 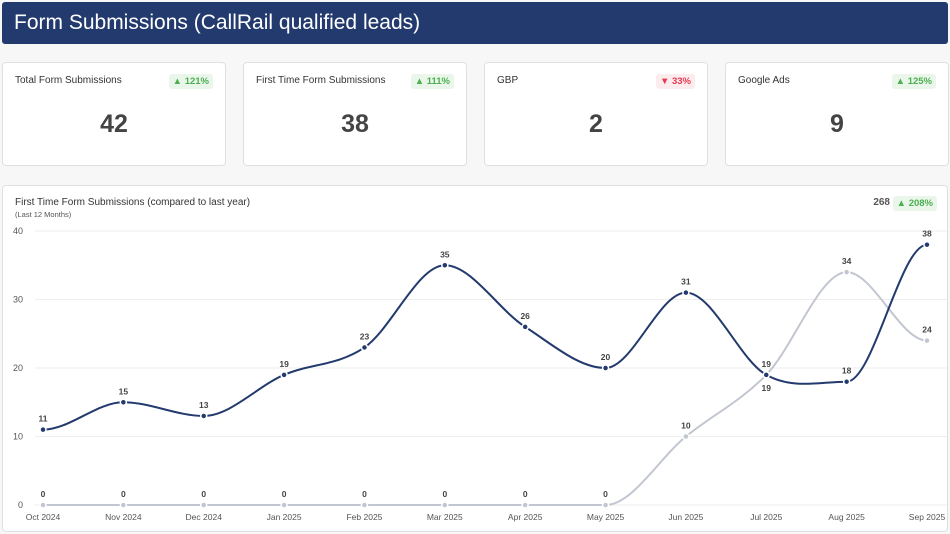 What do you see at coordinates (114, 124) in the screenshot?
I see `card-value: 42` at bounding box center [114, 124].